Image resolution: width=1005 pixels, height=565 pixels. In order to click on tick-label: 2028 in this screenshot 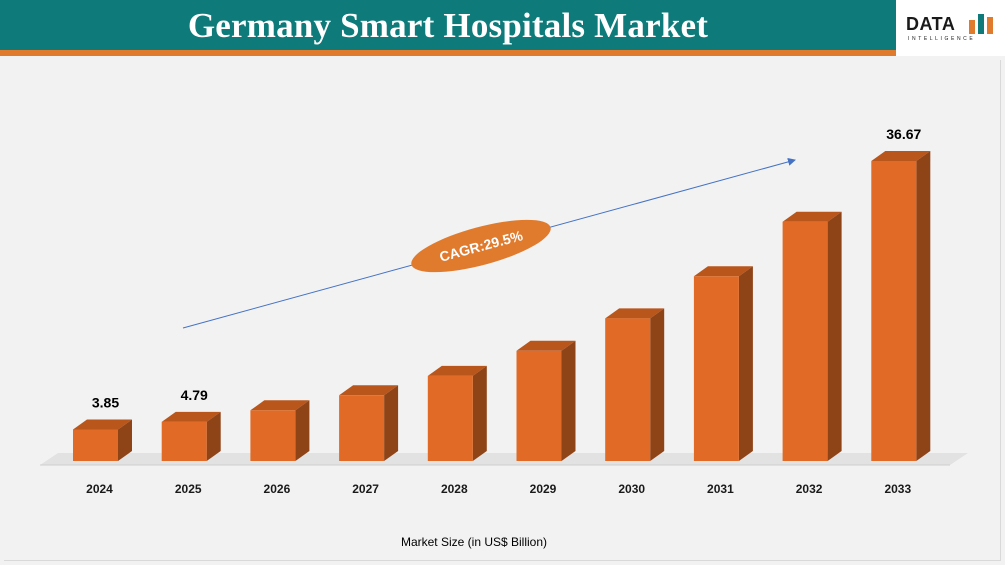, I will do `click(454, 489)`.